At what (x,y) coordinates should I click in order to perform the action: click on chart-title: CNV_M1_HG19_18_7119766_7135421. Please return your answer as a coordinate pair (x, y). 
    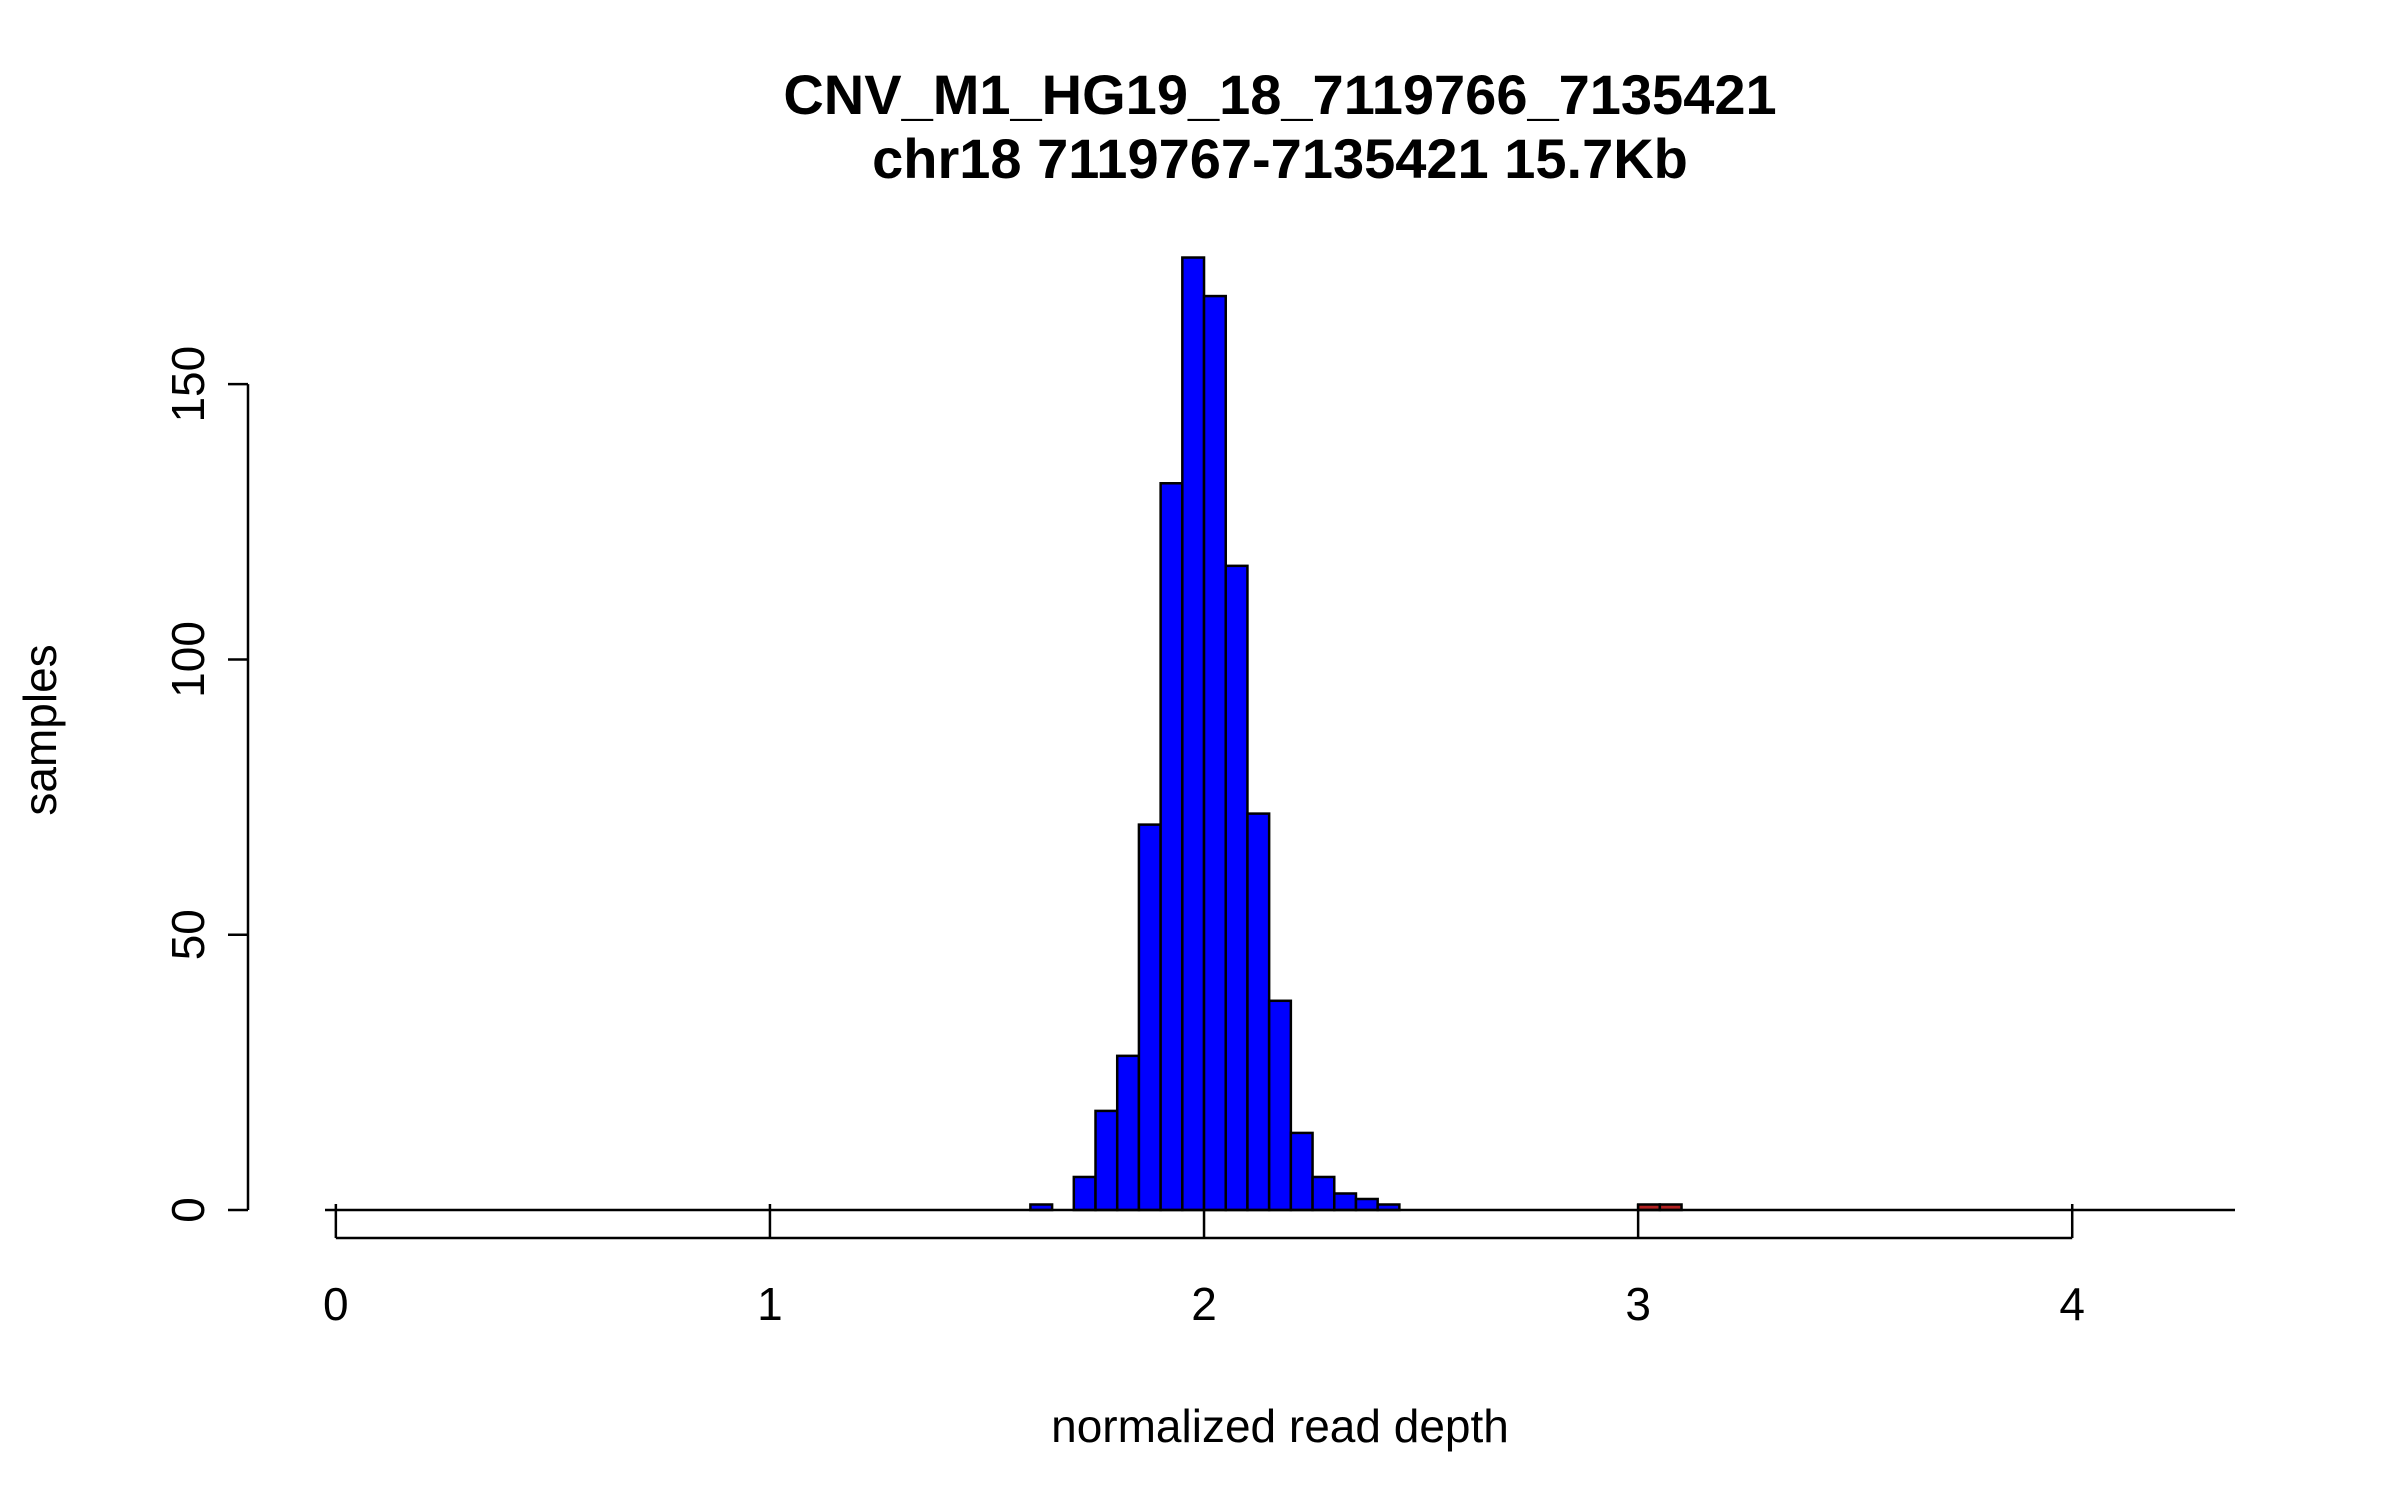
    Looking at the image, I should click on (1279, 94).